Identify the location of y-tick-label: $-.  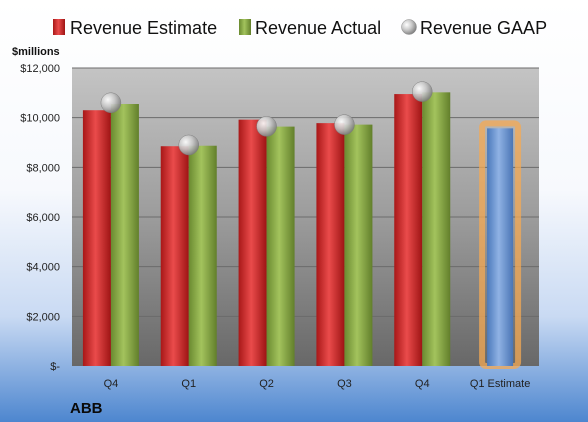
(55, 367).